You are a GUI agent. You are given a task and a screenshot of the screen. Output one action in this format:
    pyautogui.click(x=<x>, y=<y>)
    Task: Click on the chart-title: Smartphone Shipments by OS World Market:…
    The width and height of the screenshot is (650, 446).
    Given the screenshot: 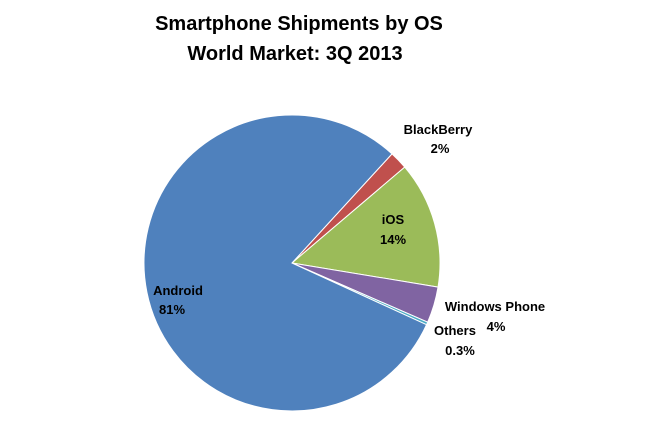 What is the action you would take?
    pyautogui.click(x=299, y=39)
    